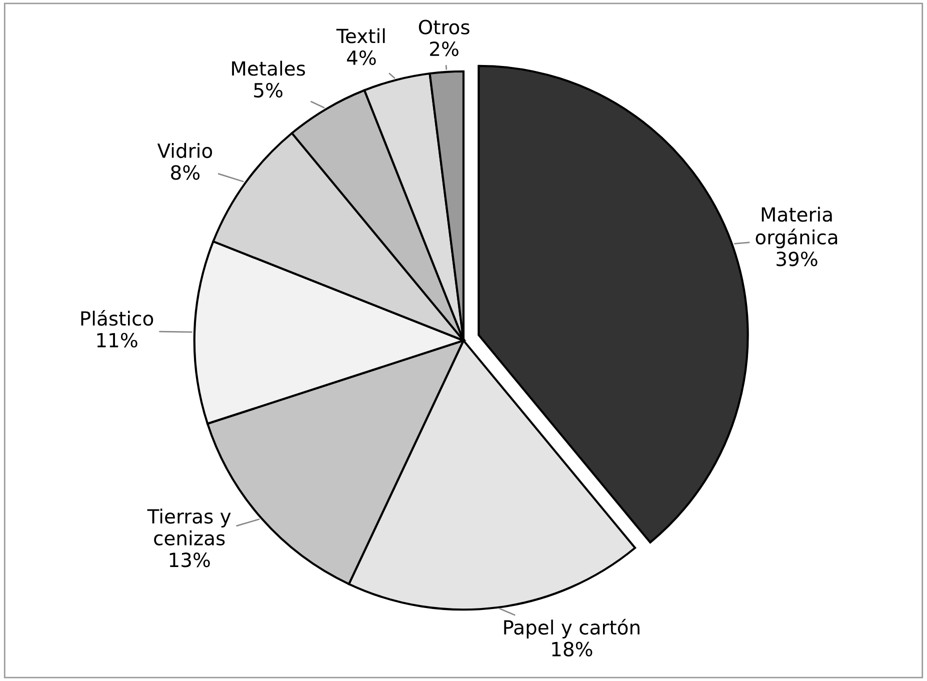  What do you see at coordinates (189, 527) in the screenshot?
I see `slice-label: Tierras y cenizas` at bounding box center [189, 527].